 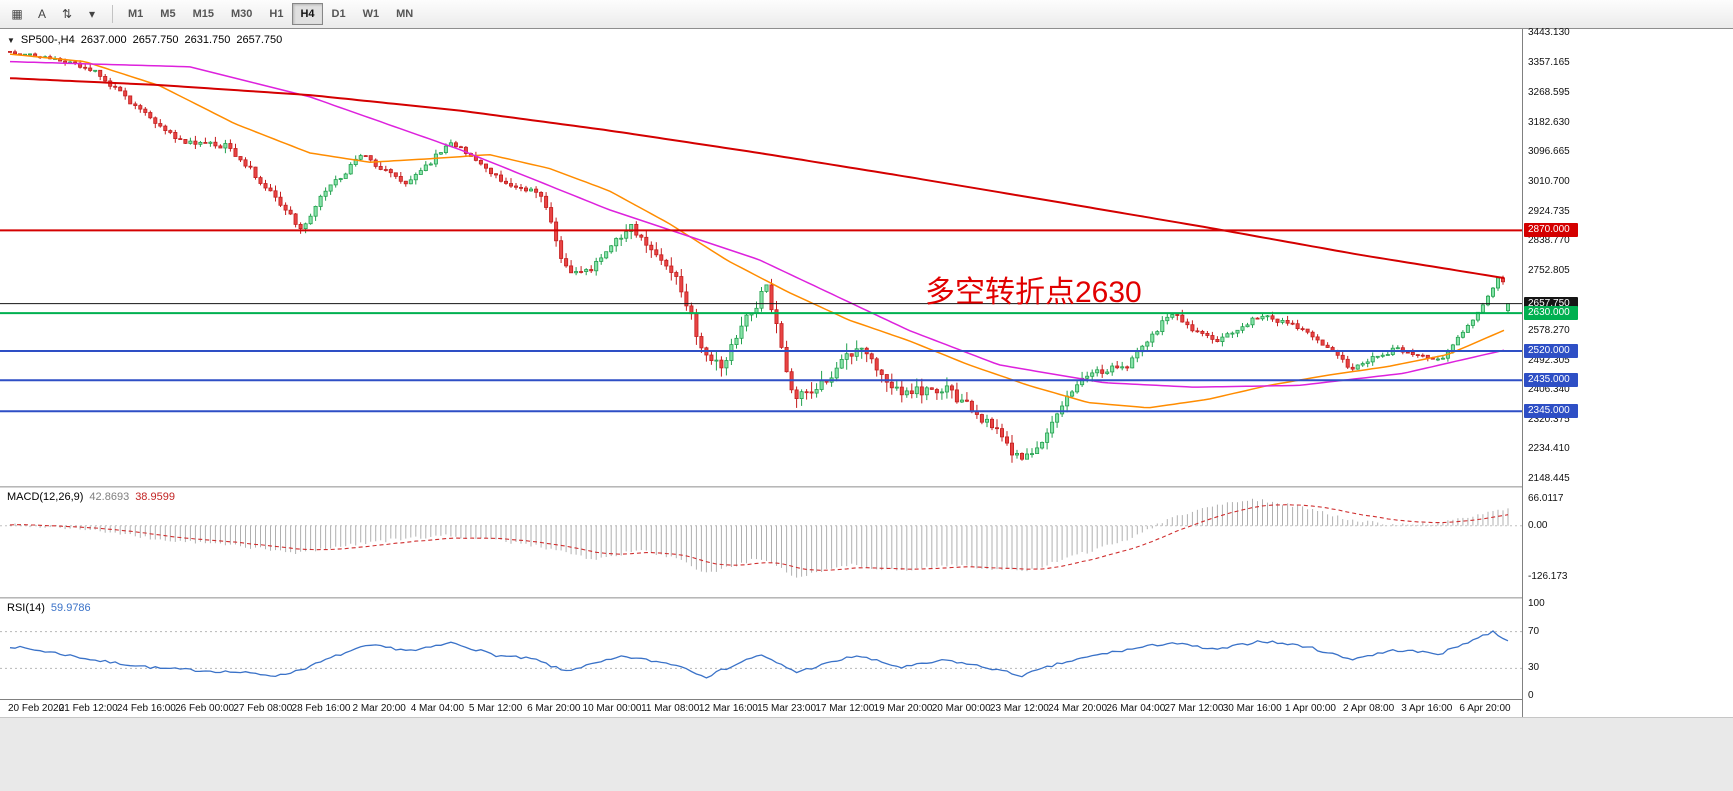 I want to click on ohlc-open: 2637.000, so click(x=103, y=40).